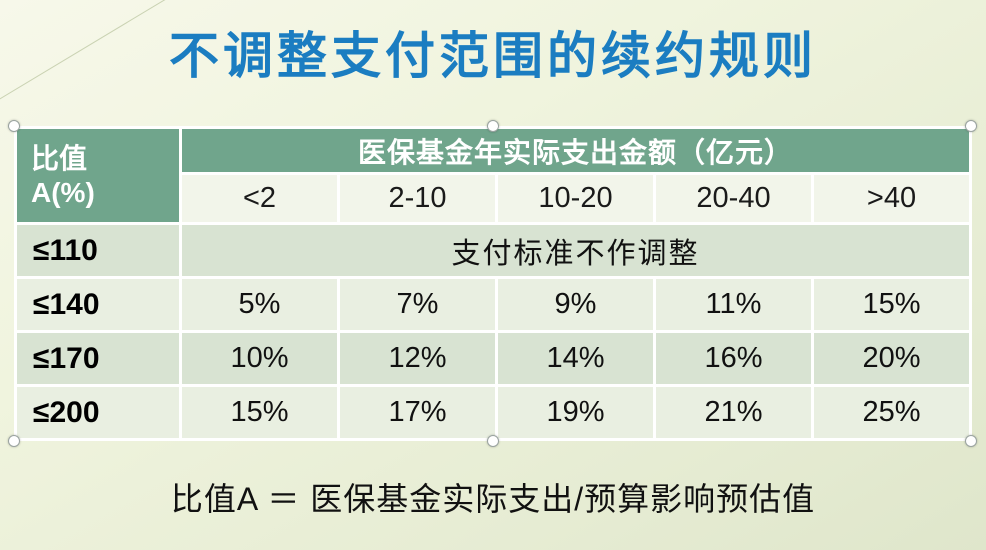 The width and height of the screenshot is (986, 550). What do you see at coordinates (98, 358) in the screenshot?
I see `row-label: ≤170` at bounding box center [98, 358].